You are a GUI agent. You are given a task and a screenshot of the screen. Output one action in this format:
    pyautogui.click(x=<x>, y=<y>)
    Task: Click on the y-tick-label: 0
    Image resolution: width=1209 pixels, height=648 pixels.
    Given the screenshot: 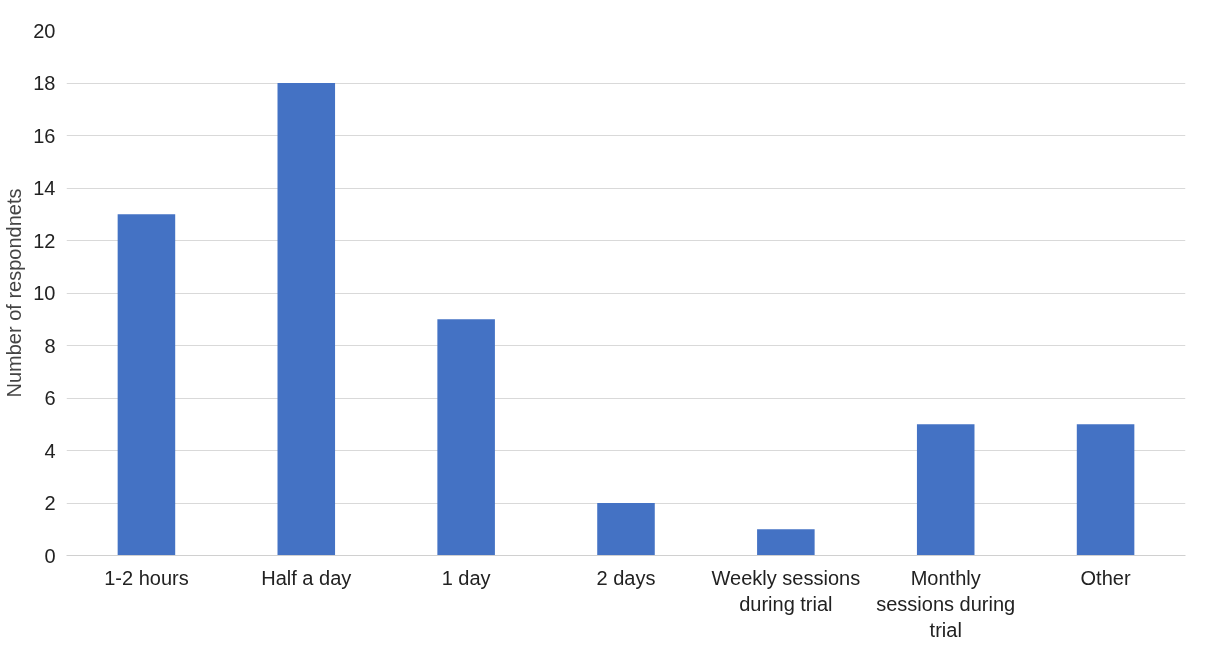 What is the action you would take?
    pyautogui.click(x=50, y=555)
    